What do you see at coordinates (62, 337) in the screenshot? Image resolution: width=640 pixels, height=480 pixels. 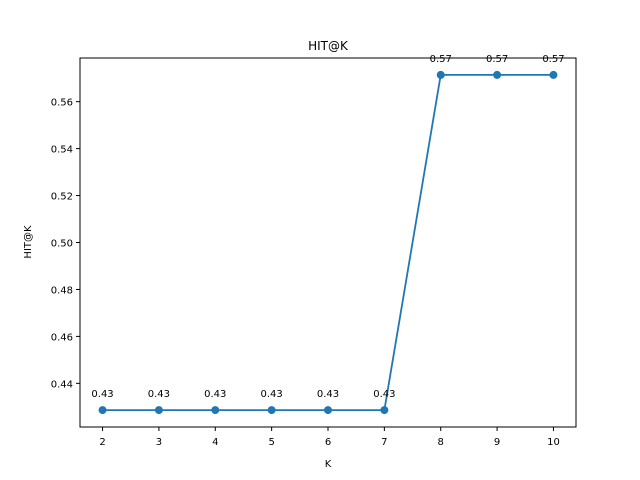 I see `y-tick-label: 0.46` at bounding box center [62, 337].